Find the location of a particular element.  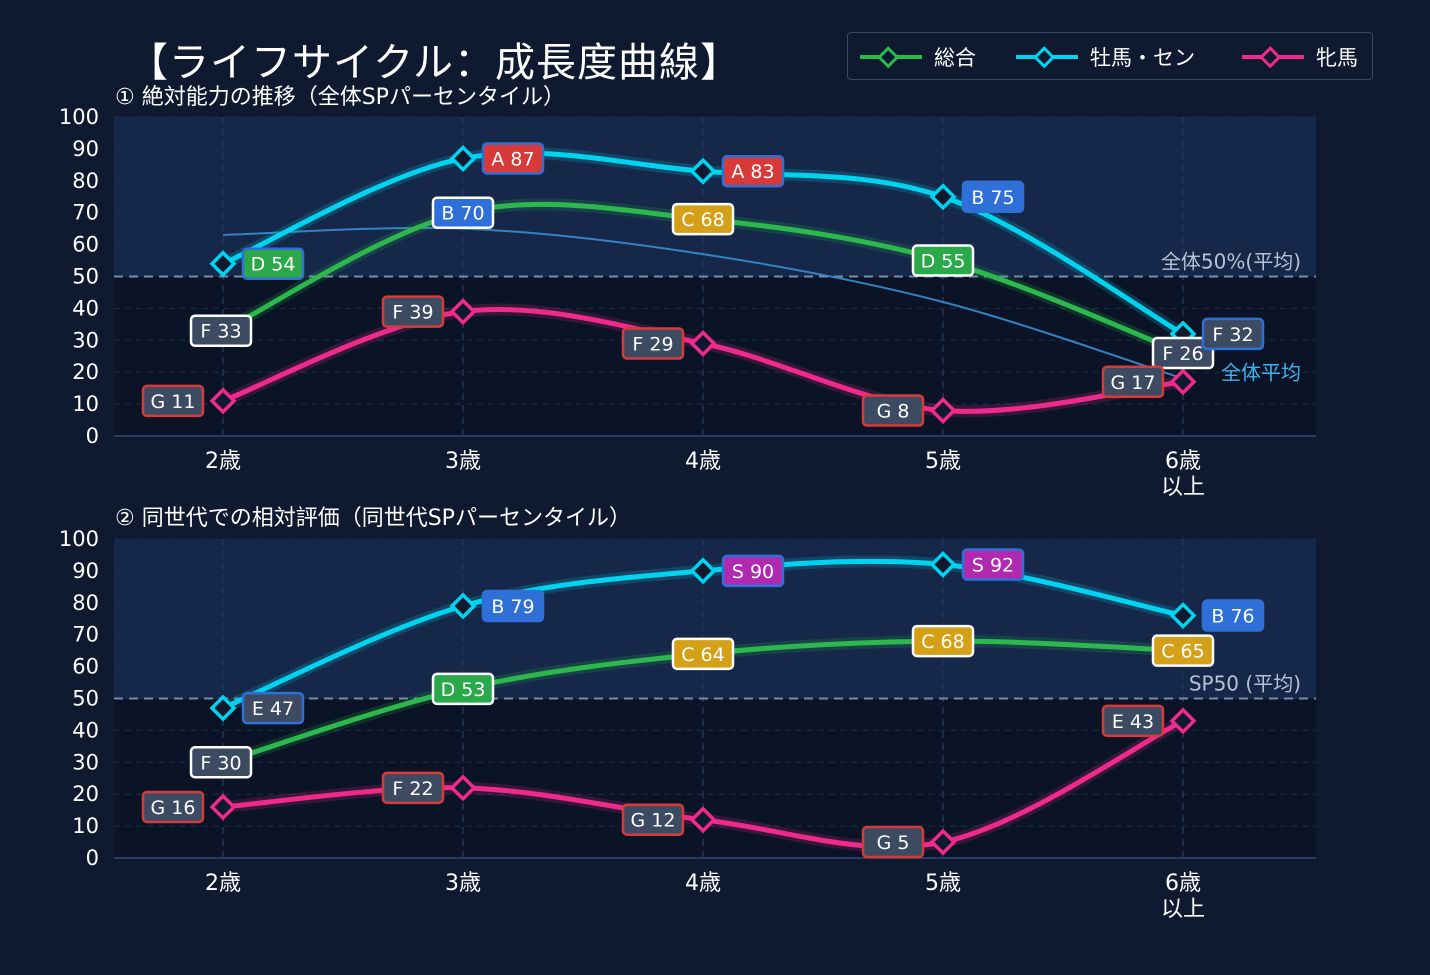

x-tick-label: 4歳 is located at coordinates (703, 883).